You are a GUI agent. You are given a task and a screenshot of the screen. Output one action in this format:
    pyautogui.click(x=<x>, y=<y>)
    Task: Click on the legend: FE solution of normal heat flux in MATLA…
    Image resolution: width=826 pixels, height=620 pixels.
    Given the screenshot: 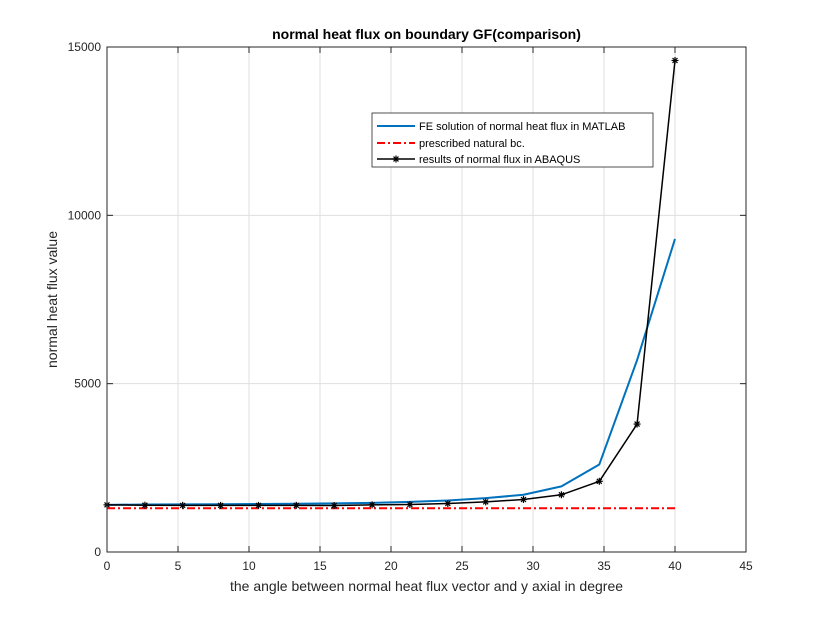 What is the action you would take?
    pyautogui.click(x=512, y=140)
    